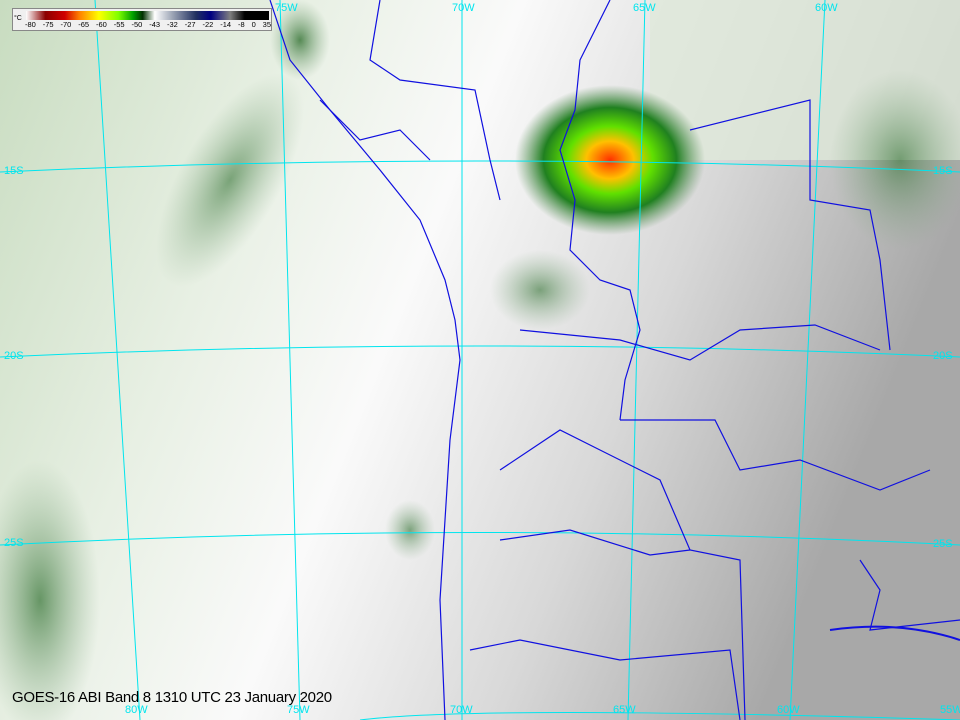 This screenshot has width=960, height=720. Describe the element at coordinates (84, 24) in the screenshot. I see `colorbar-tick: -65` at that location.